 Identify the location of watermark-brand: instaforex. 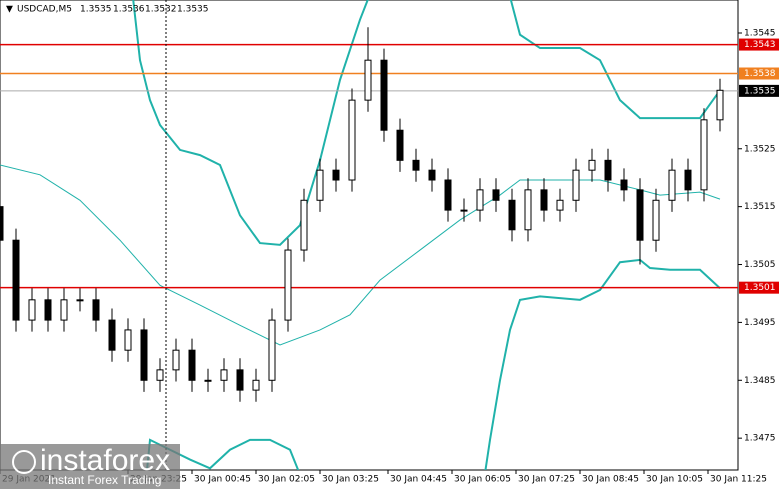
(105, 460).